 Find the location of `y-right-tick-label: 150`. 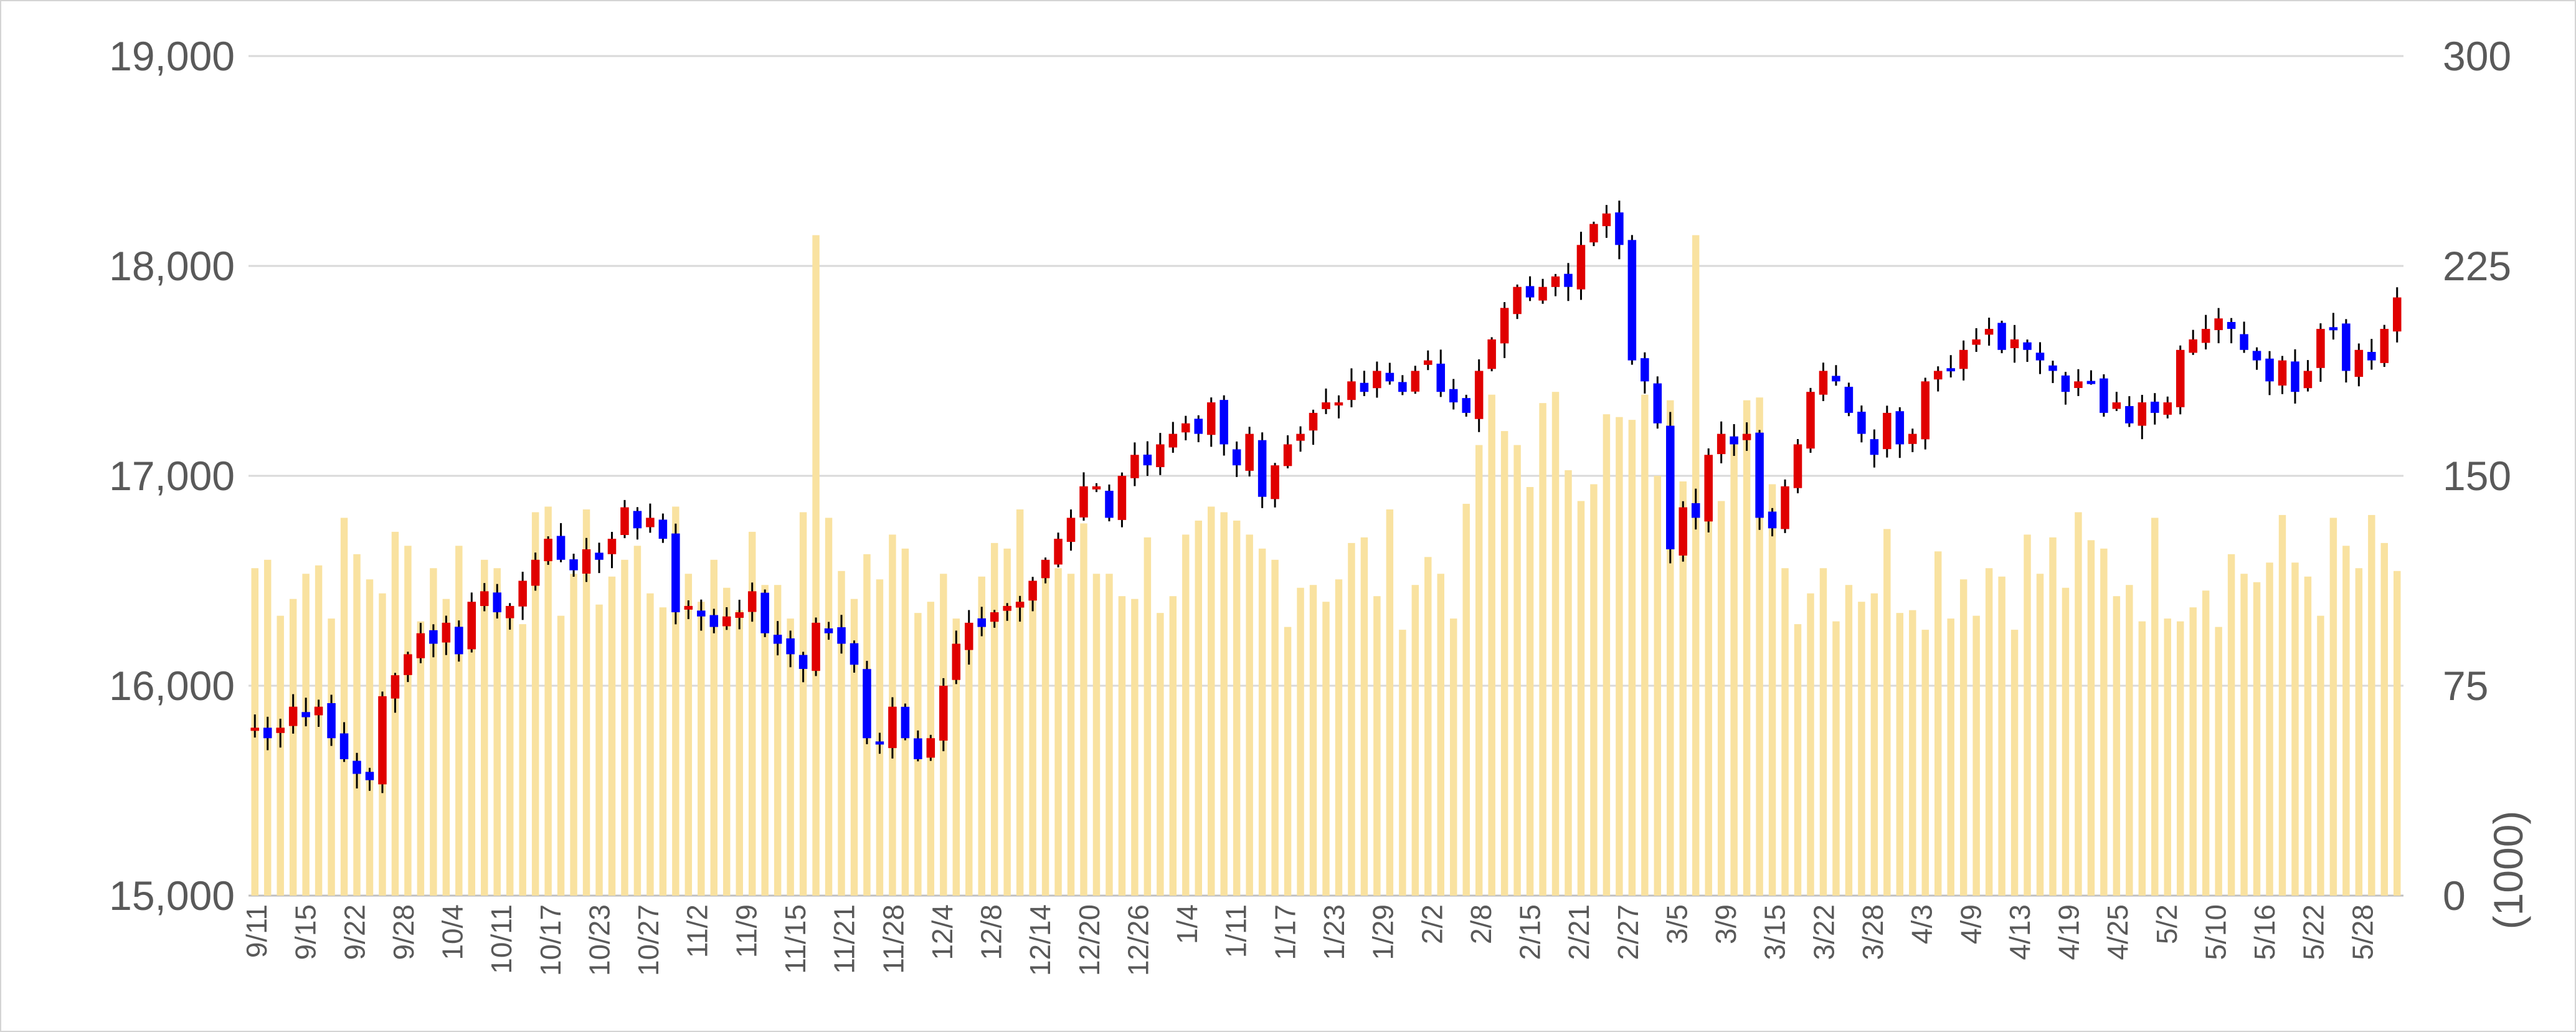

y-right-tick-label: 150 is located at coordinates (2477, 476).